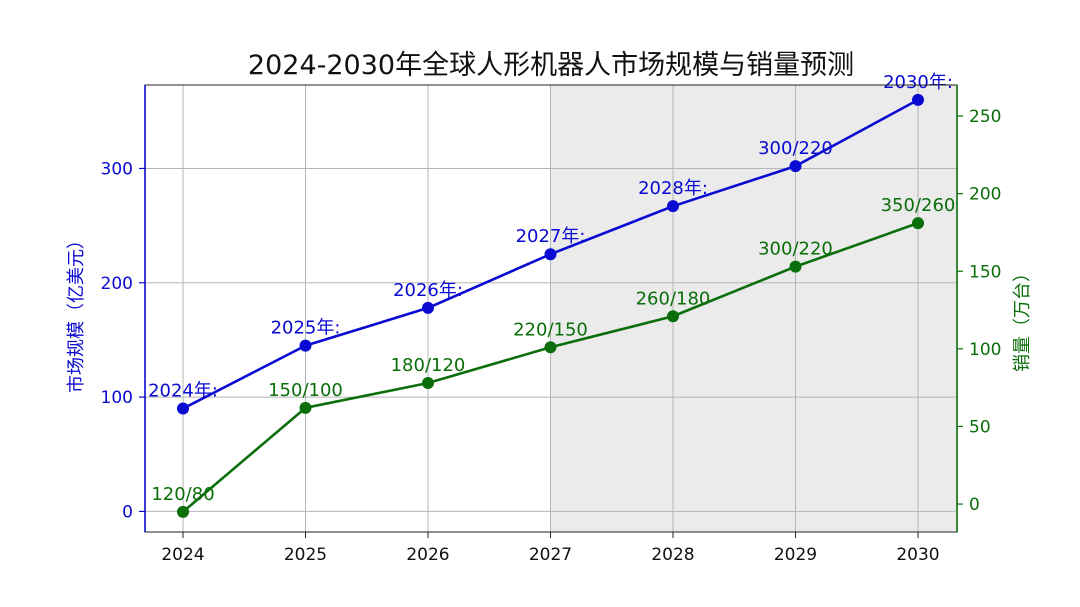  I want to click on right-axis-label: 销量（万台）, so click(1022, 318).